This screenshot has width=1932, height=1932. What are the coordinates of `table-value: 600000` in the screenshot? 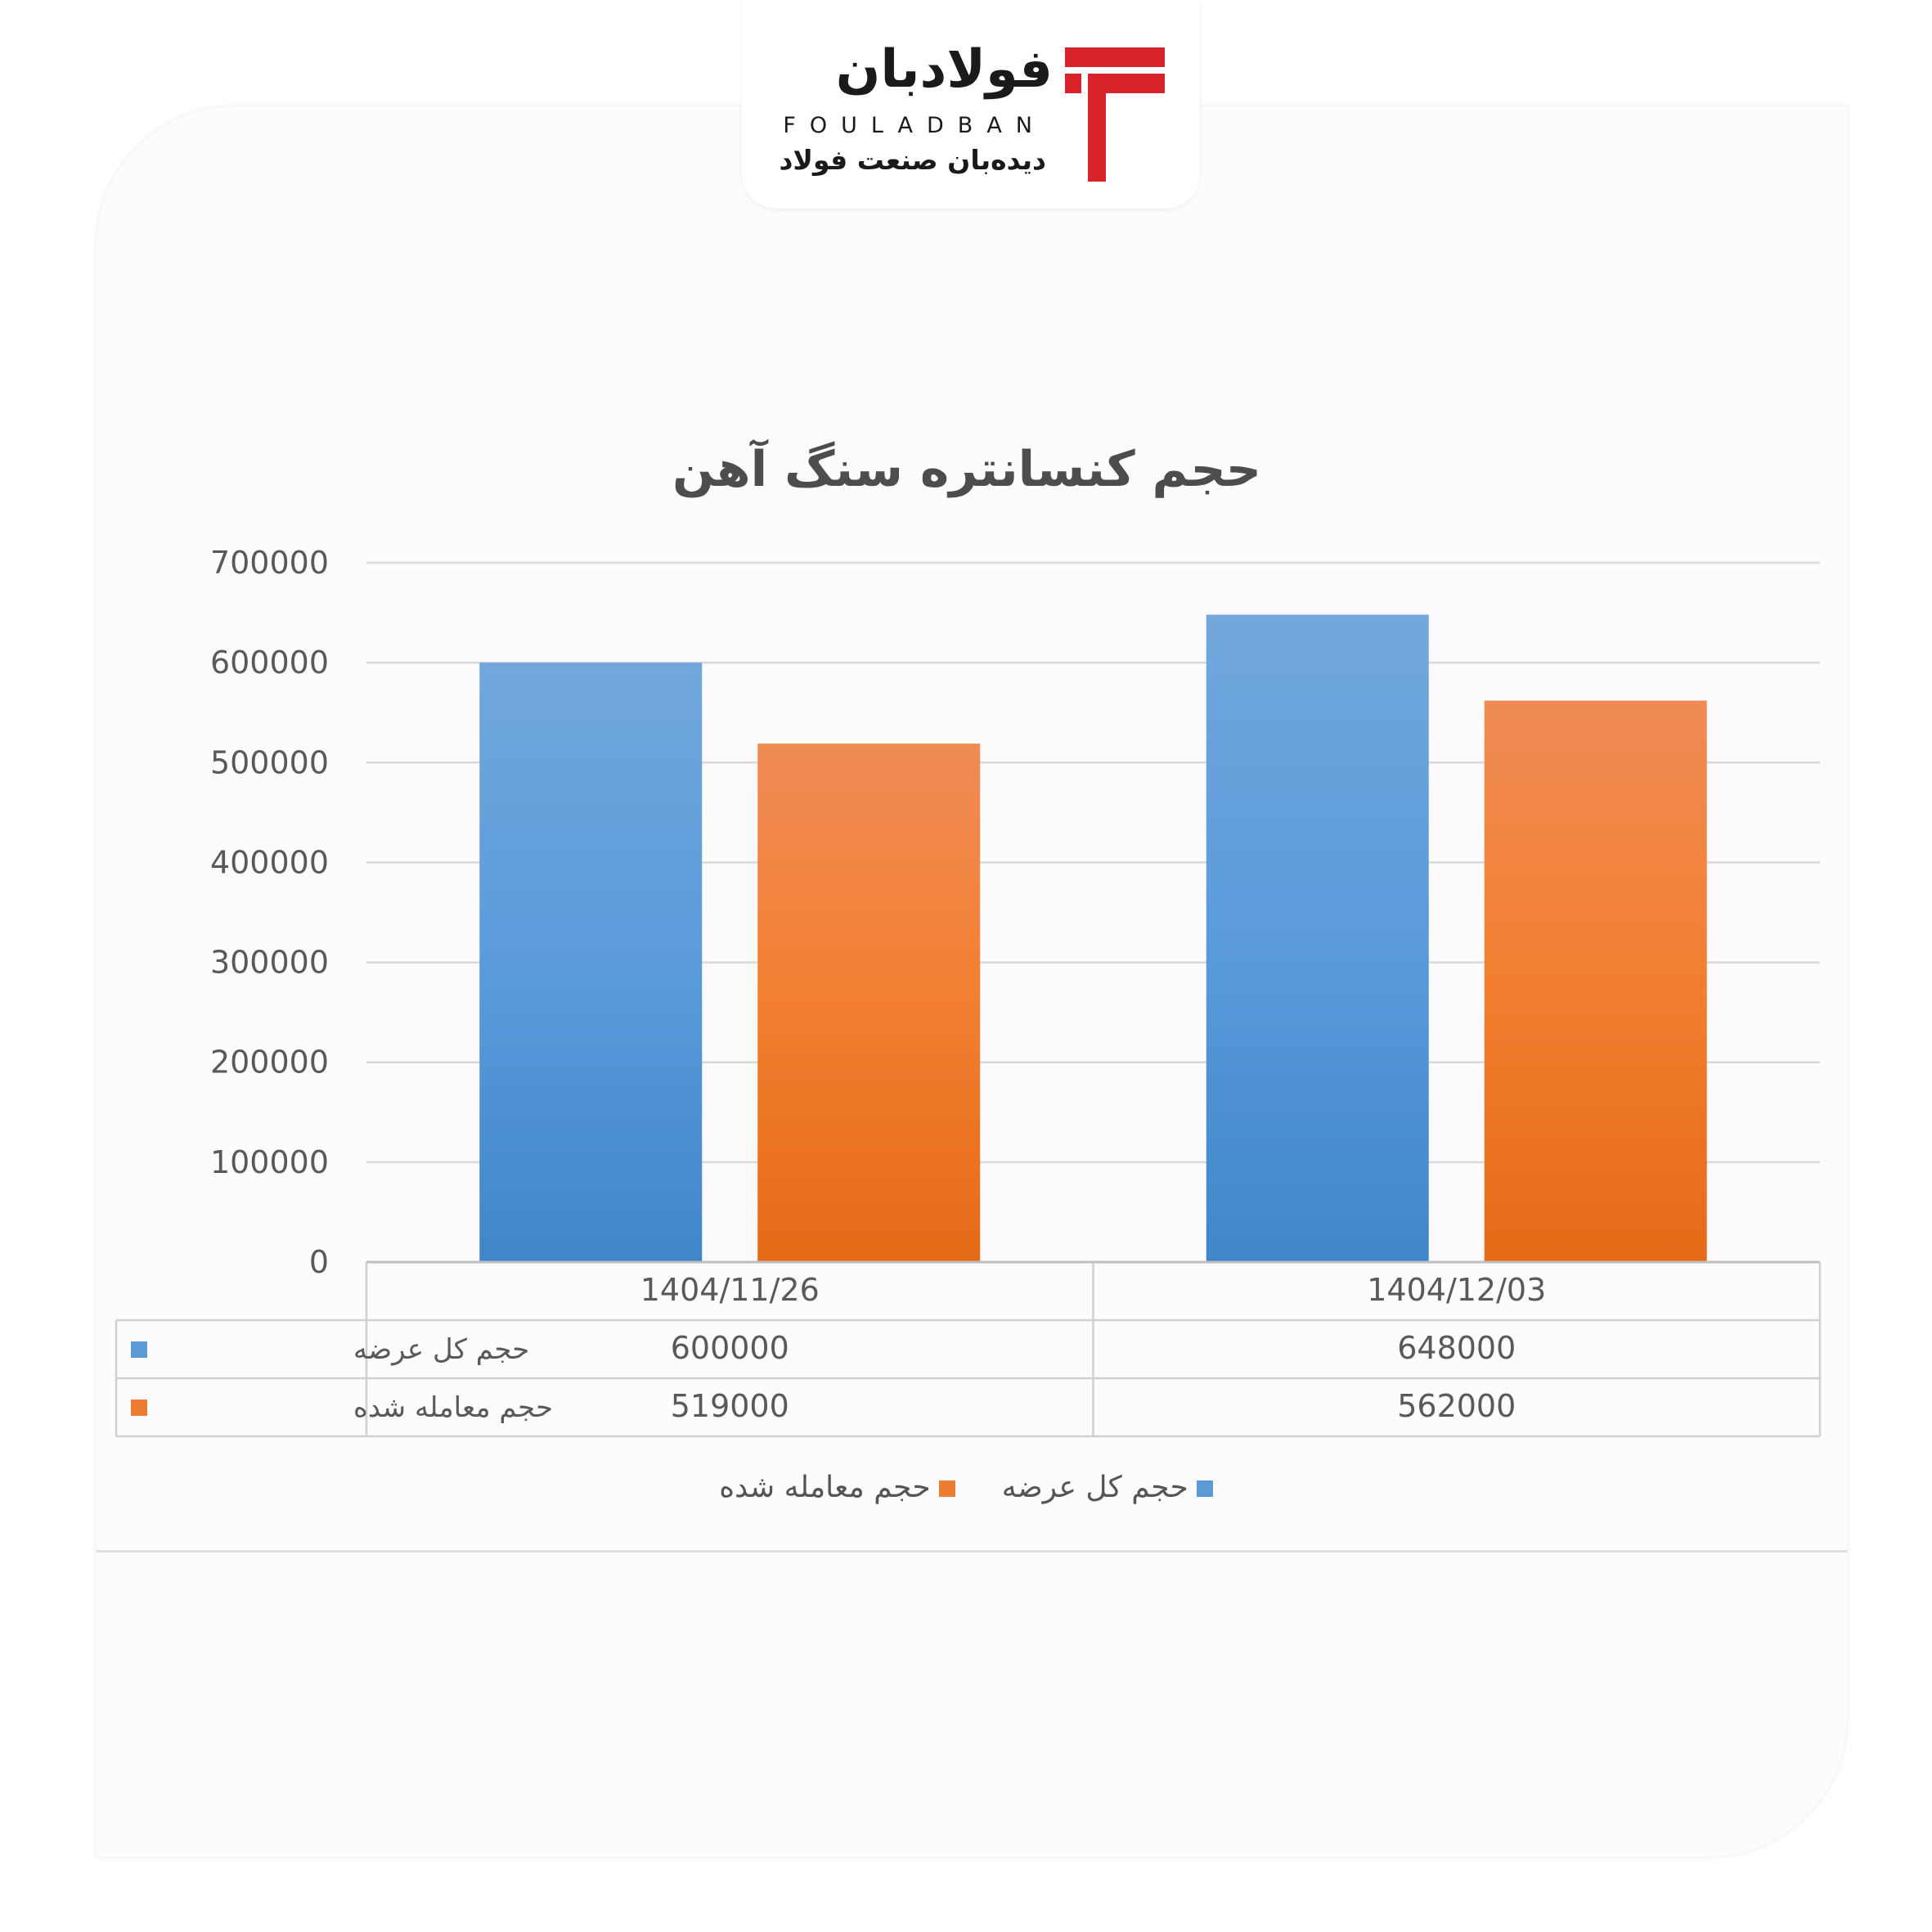 It's located at (730, 1348).